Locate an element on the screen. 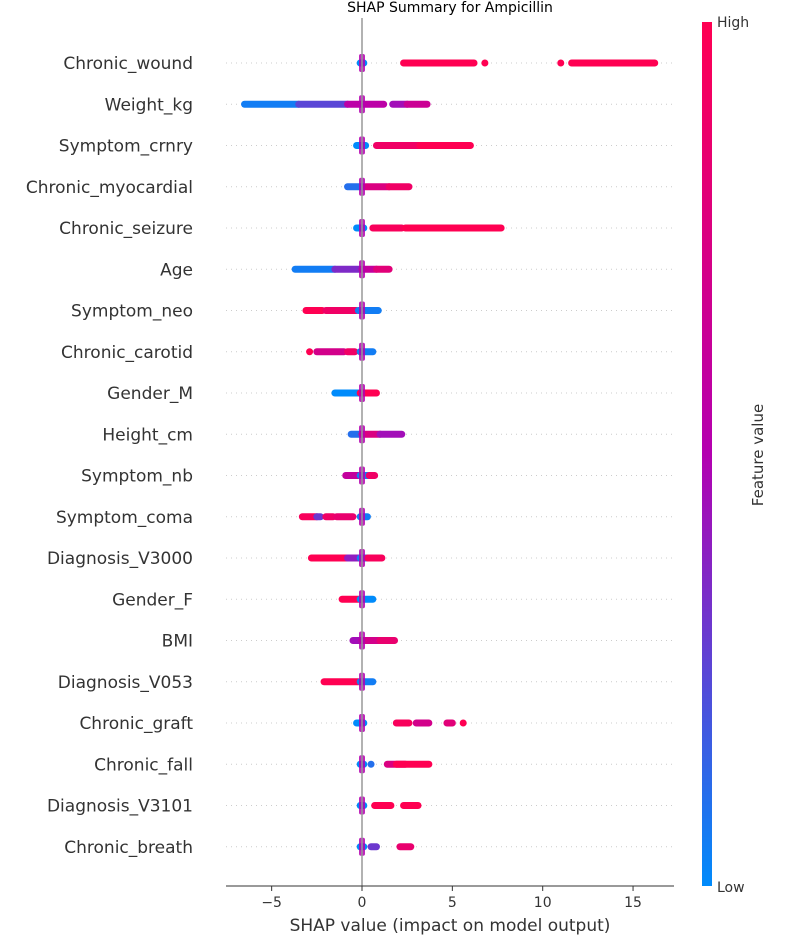 The height and width of the screenshot is (950, 800). feature-label-symptom-coma: Symptom_coma is located at coordinates (124, 518).